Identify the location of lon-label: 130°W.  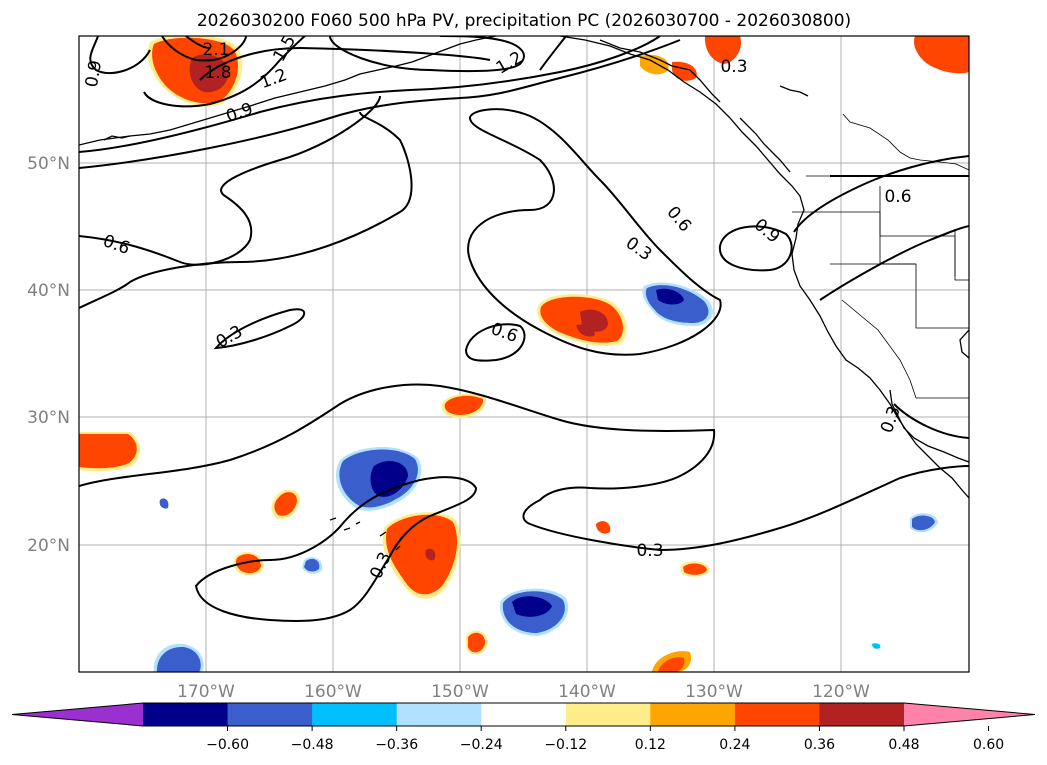
(714, 692).